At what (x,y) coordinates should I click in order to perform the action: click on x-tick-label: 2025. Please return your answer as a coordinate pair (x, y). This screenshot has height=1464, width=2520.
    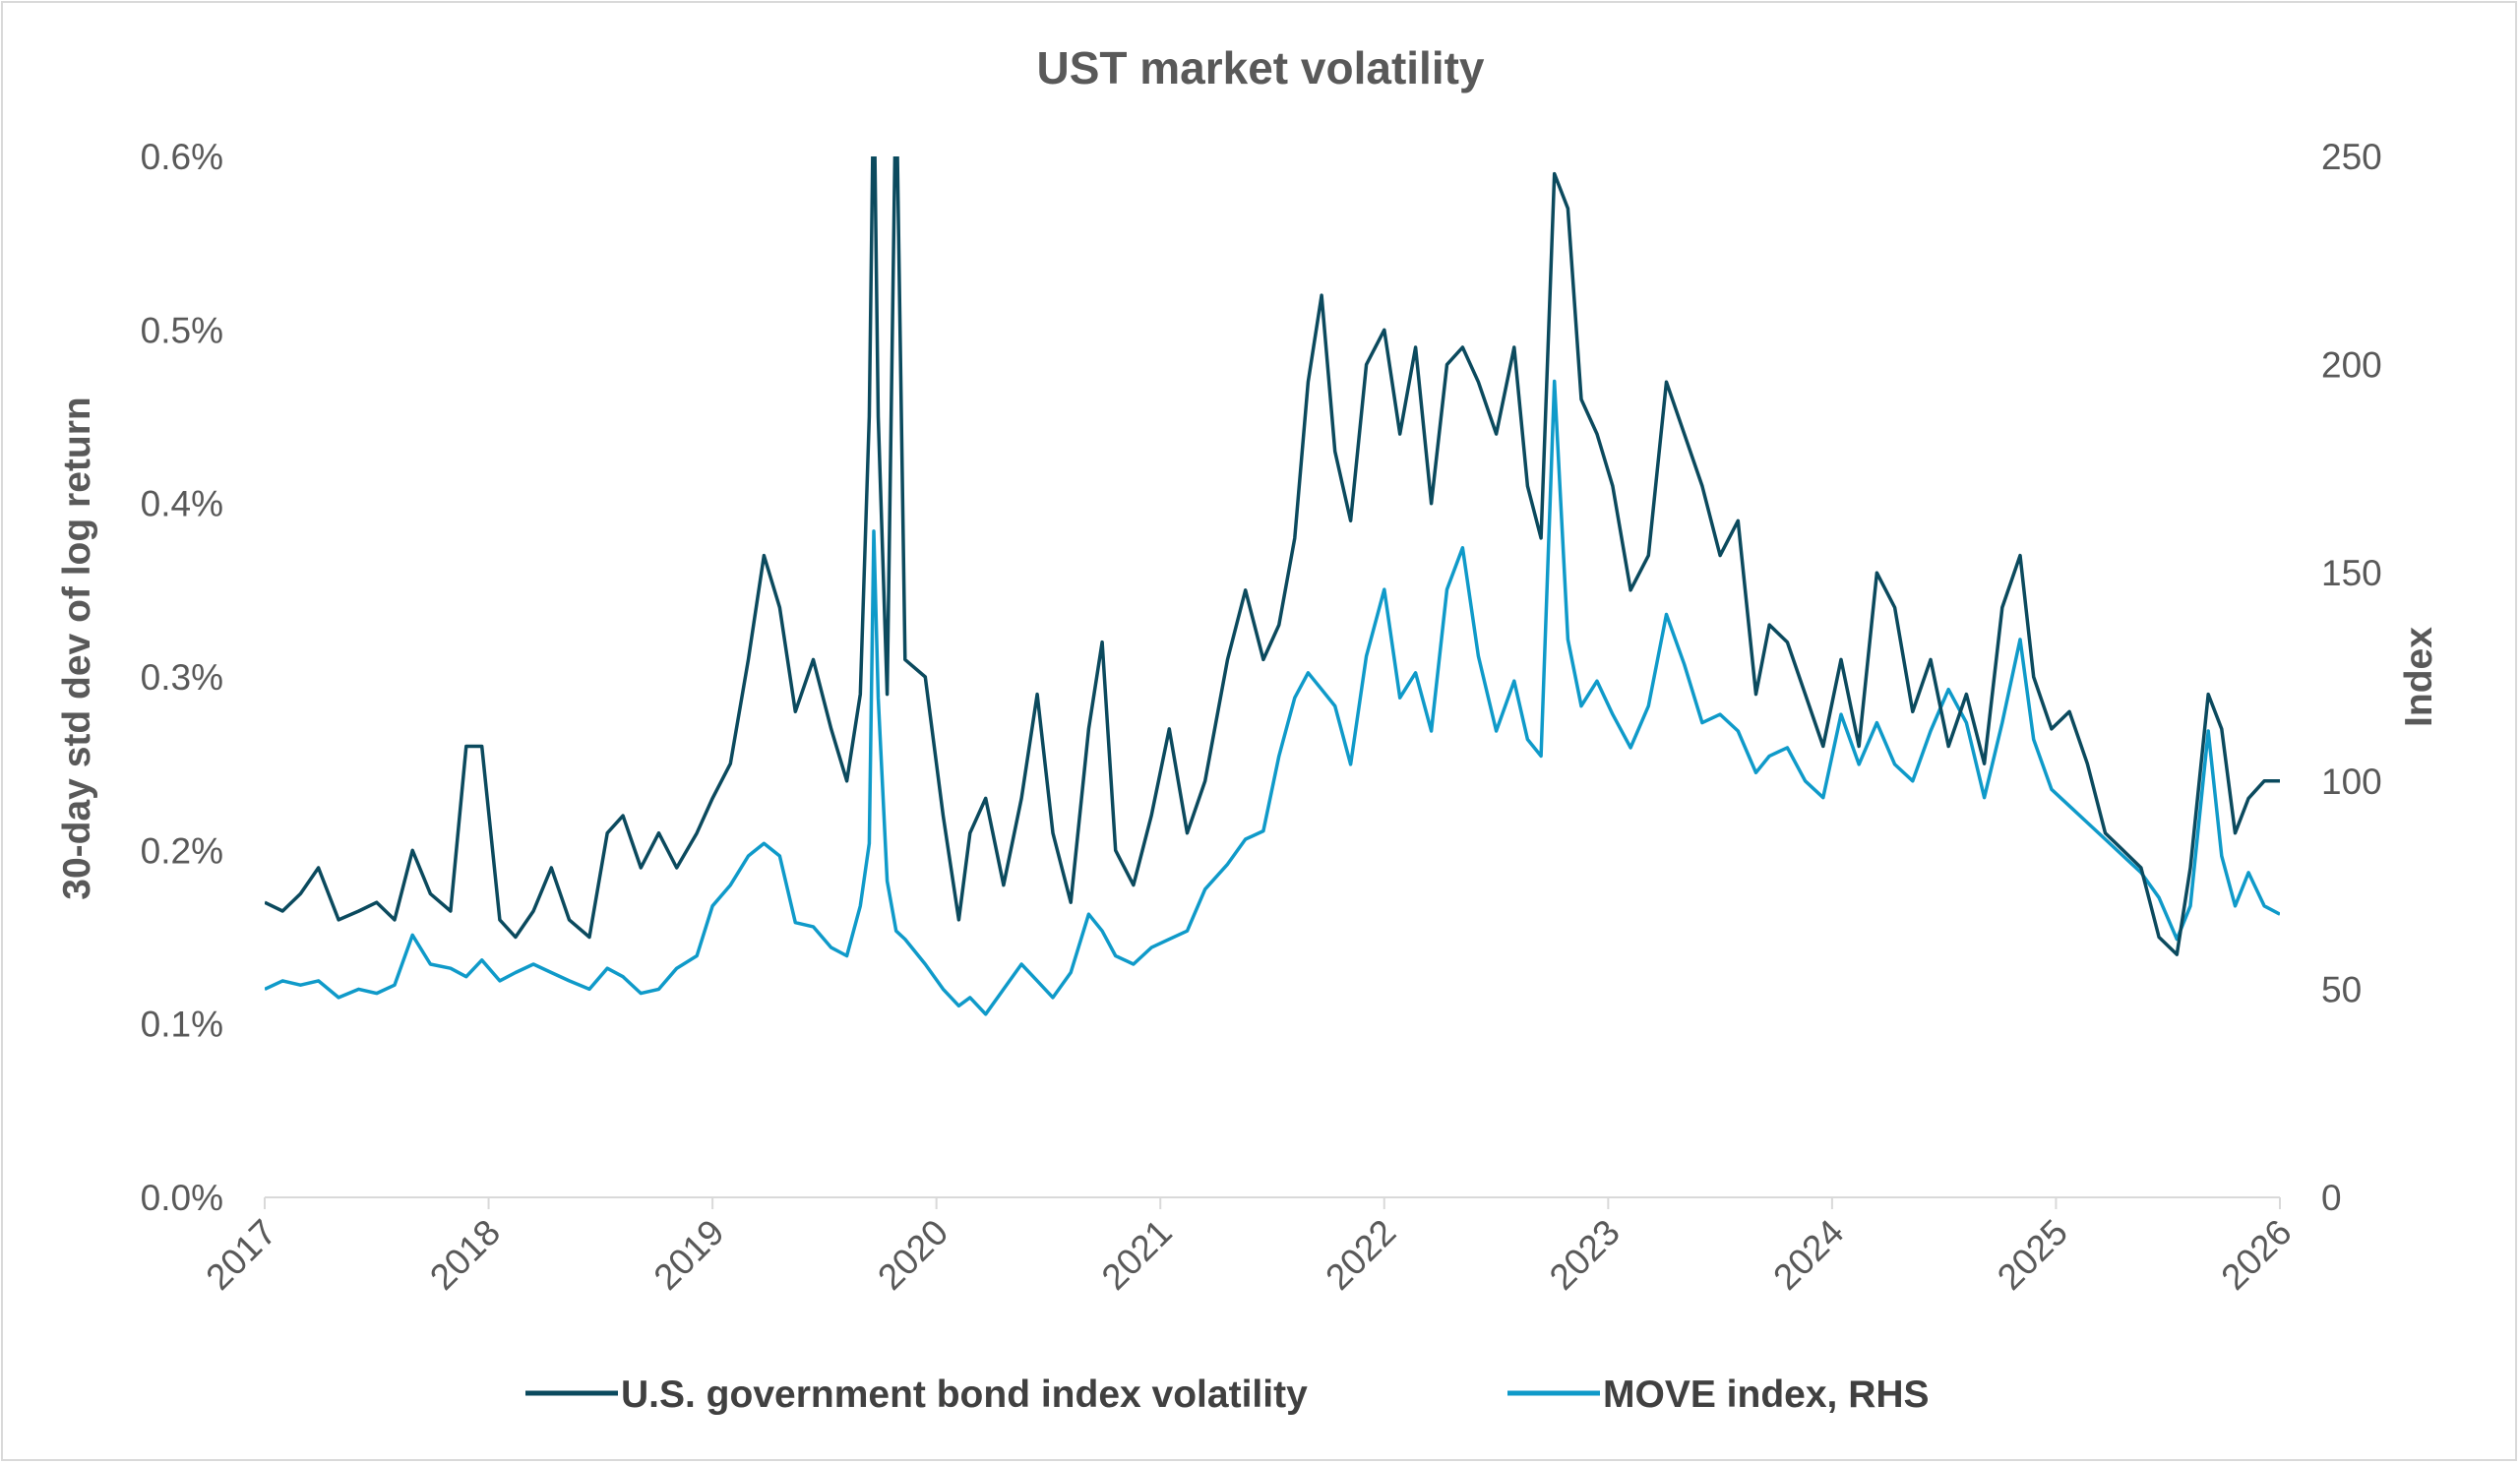
    Looking at the image, I should click on (2032, 1255).